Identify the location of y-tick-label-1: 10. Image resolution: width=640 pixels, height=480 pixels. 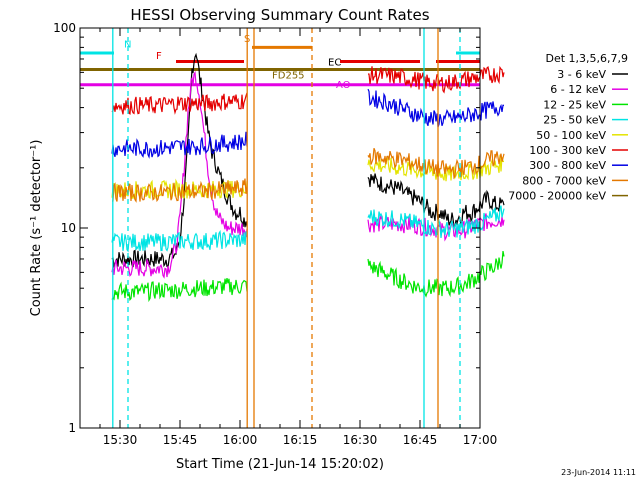
(68, 228).